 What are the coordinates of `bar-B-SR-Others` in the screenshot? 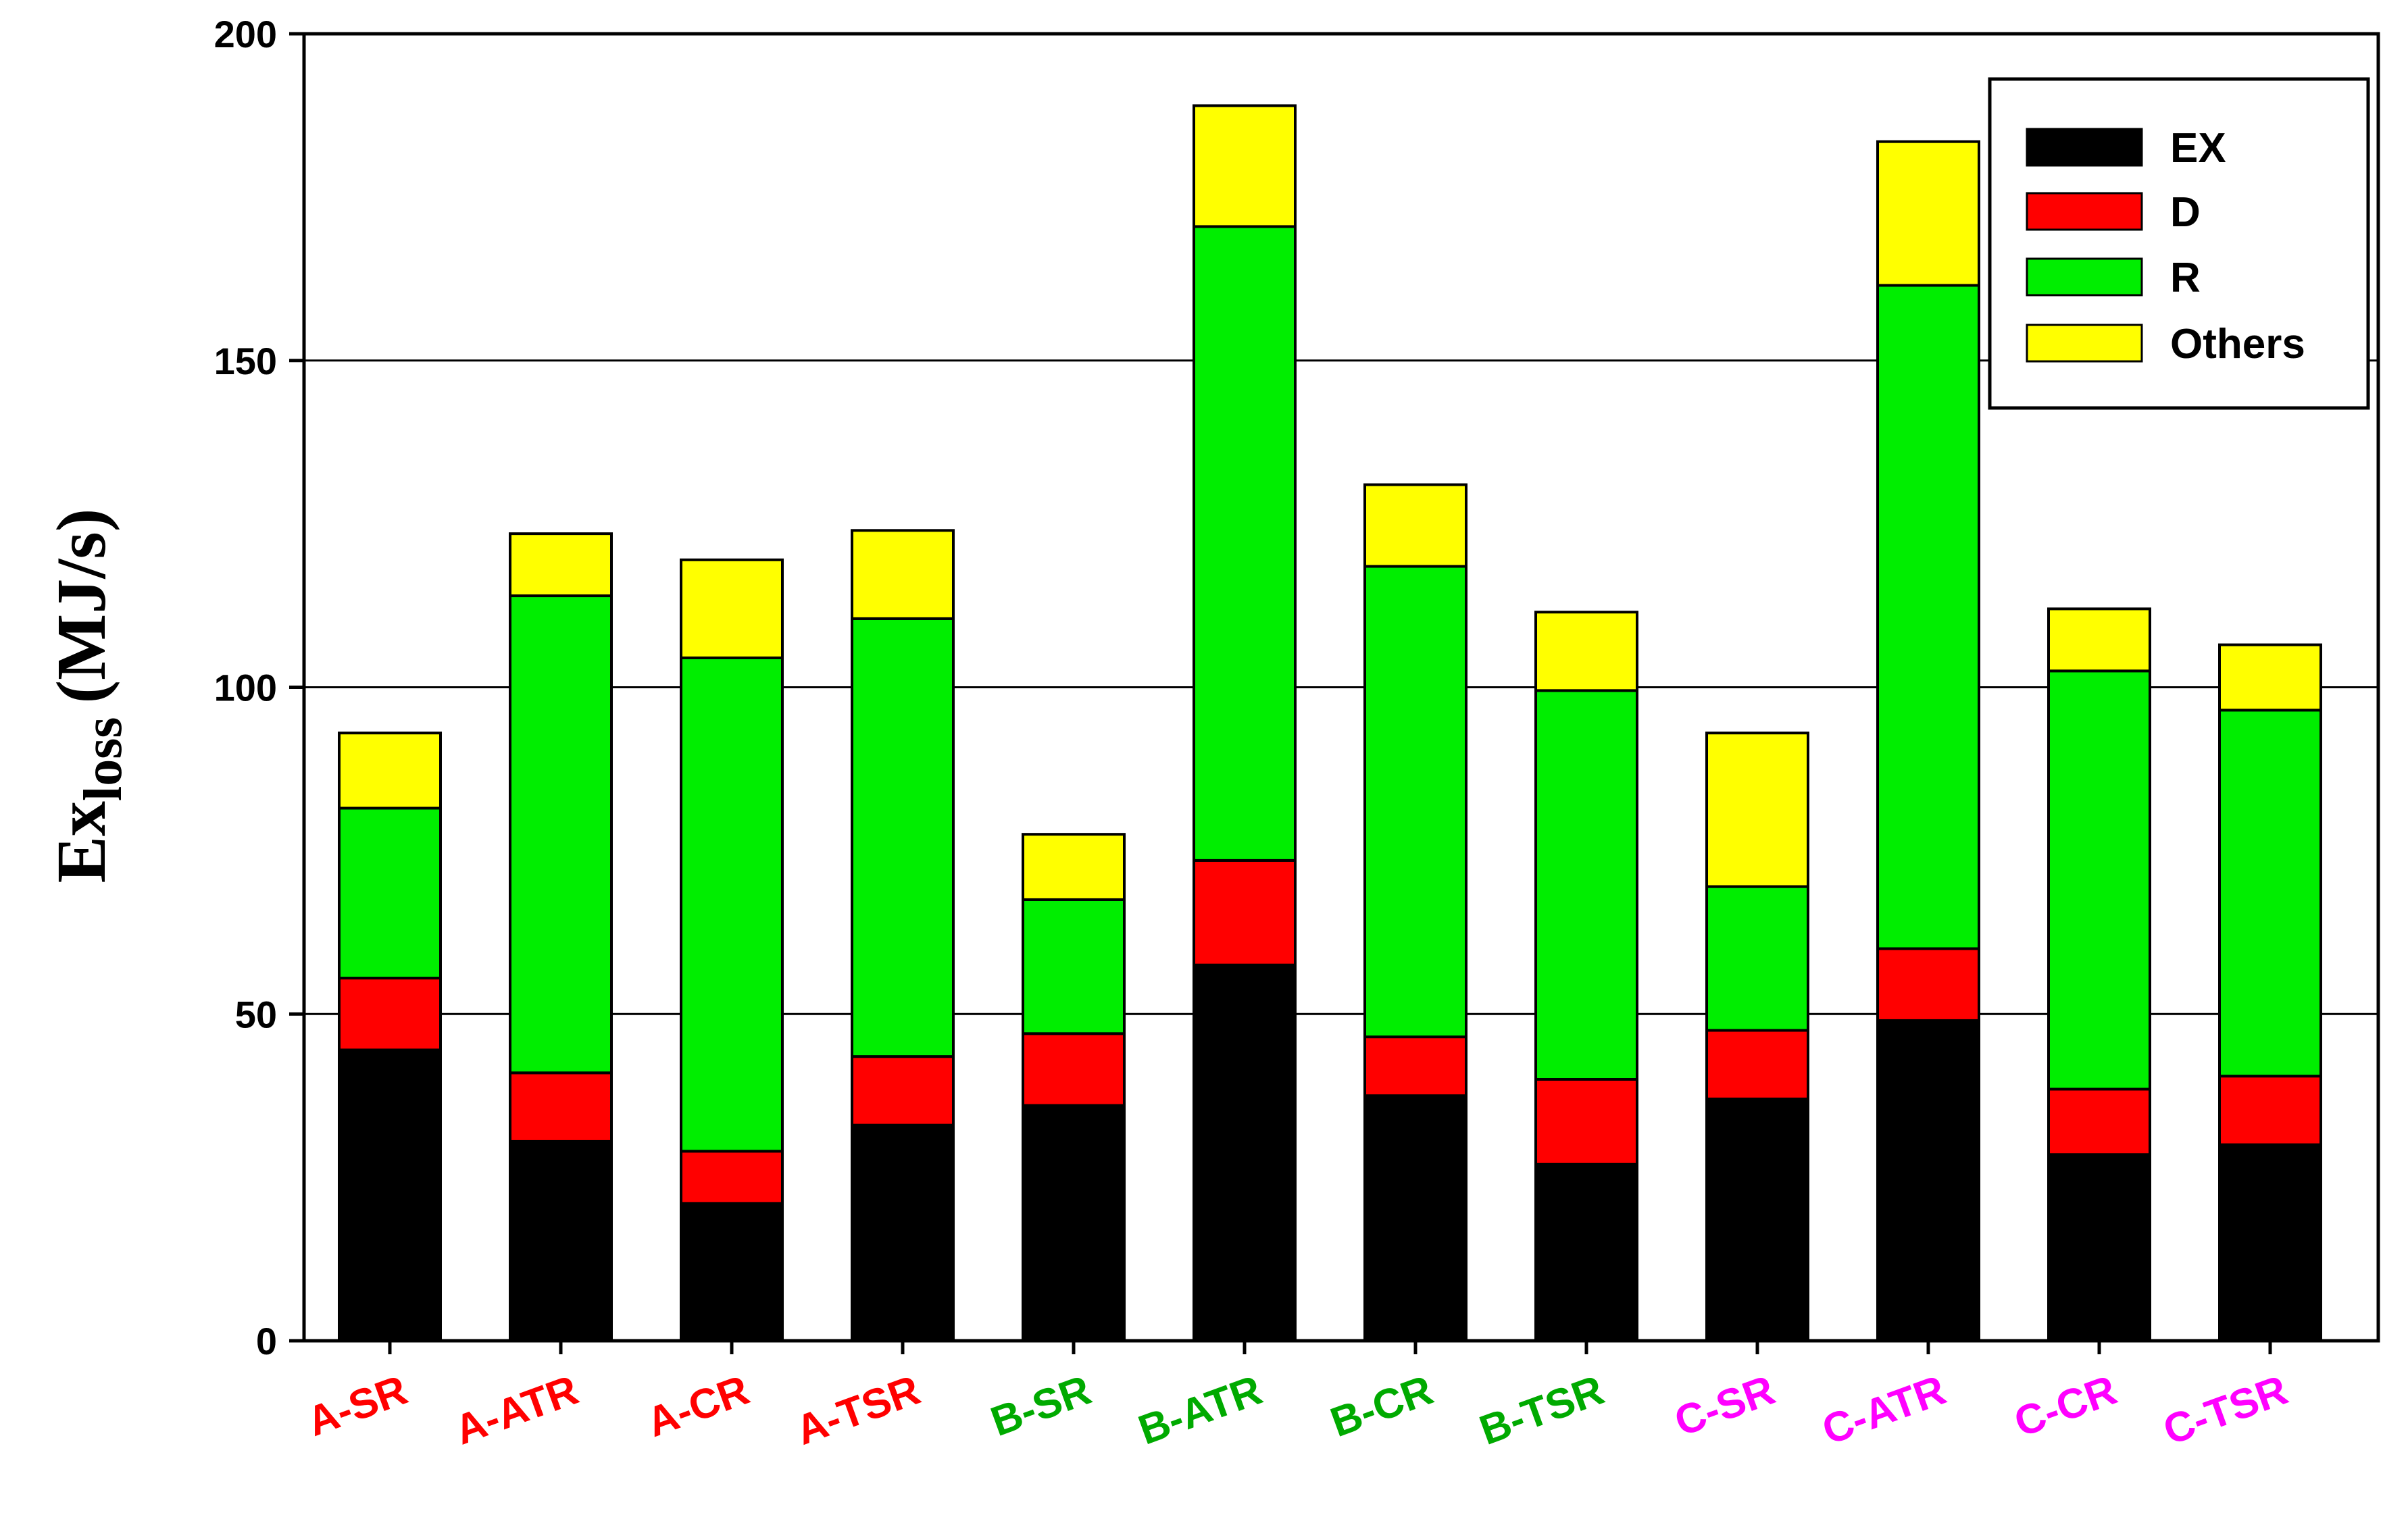 It's located at (1074, 867).